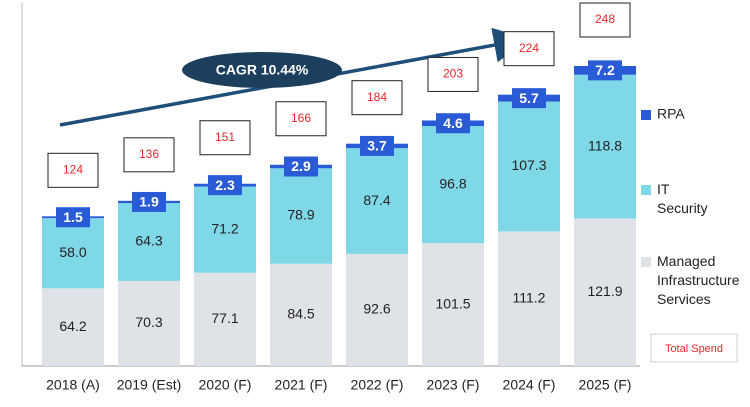 This screenshot has width=750, height=407. Describe the element at coordinates (225, 385) in the screenshot. I see `x-tick-label: 2020 (F)` at that location.